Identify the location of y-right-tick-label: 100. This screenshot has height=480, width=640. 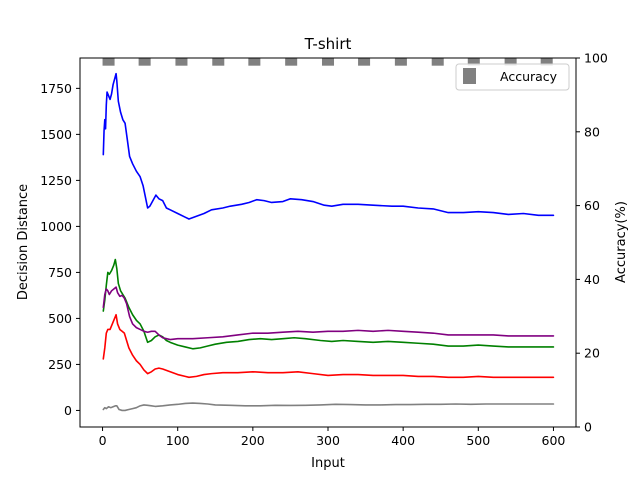
(596, 58).